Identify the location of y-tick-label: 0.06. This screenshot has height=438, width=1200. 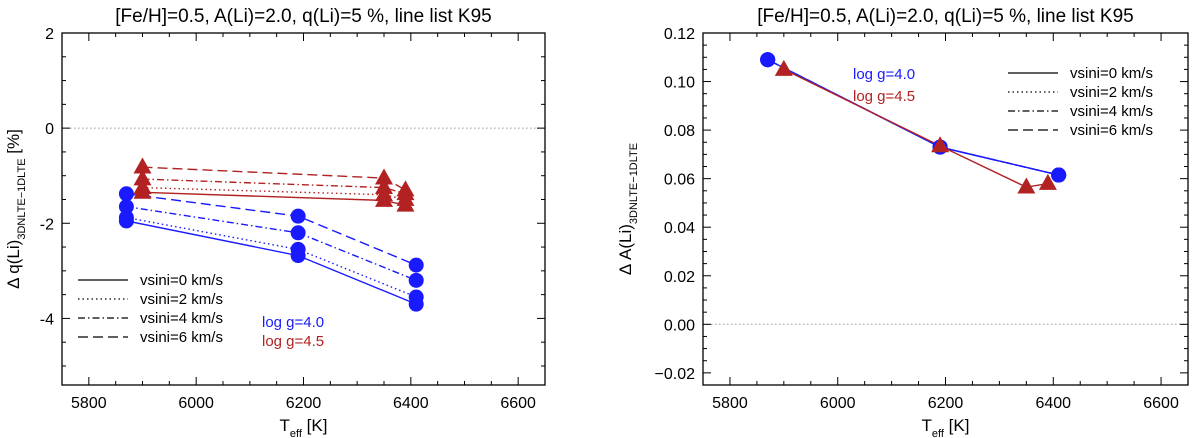
(679, 180).